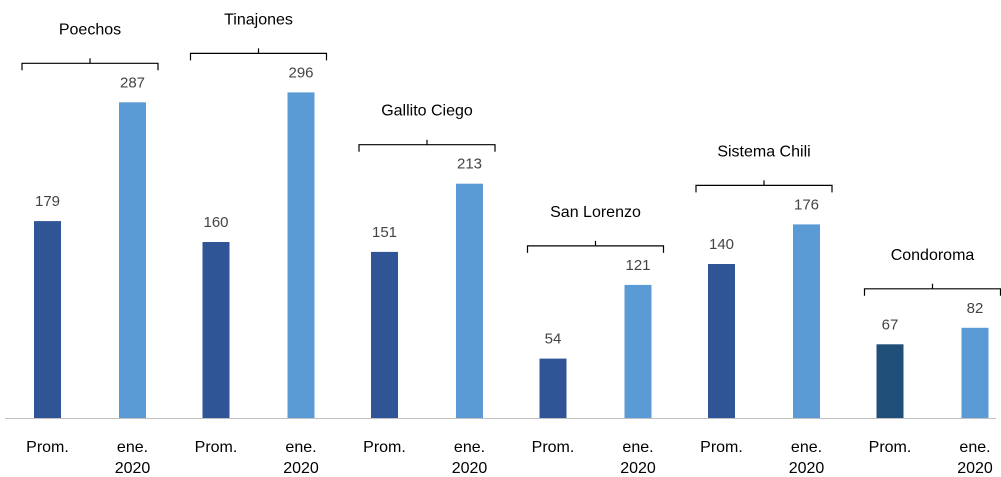 Image resolution: width=1001 pixels, height=477 pixels. I want to click on group-label: Condoroma, so click(933, 255).